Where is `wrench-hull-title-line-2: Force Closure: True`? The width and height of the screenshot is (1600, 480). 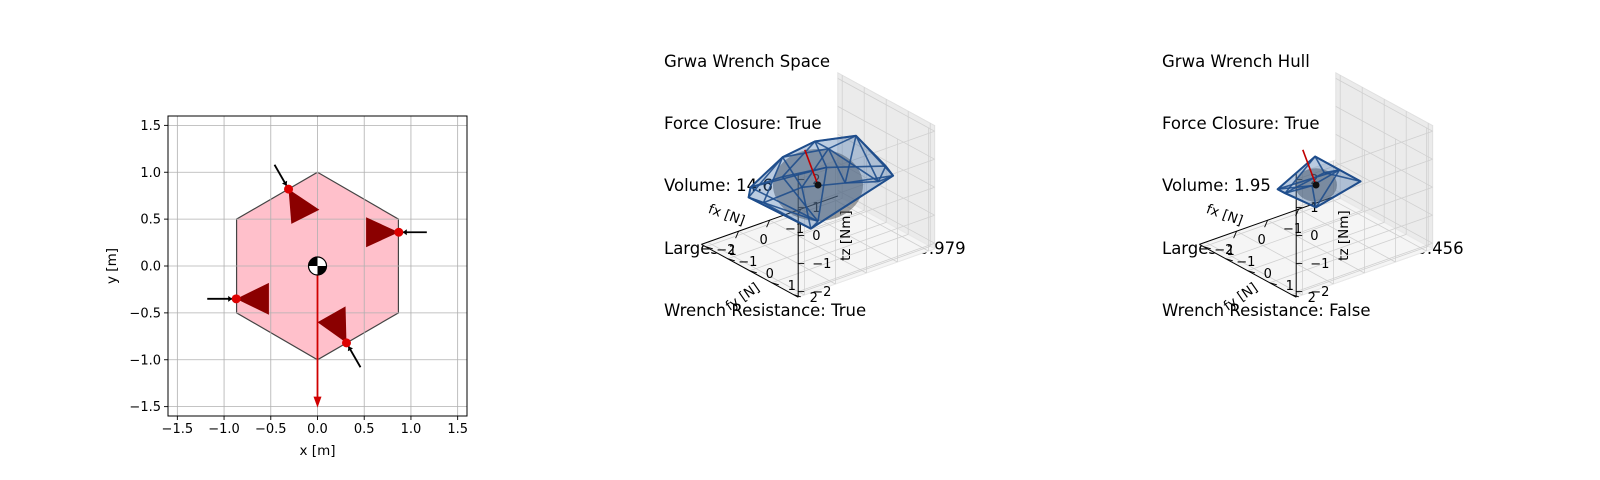 wrench-hull-title-line-2: Force Closure: True is located at coordinates (1241, 123).